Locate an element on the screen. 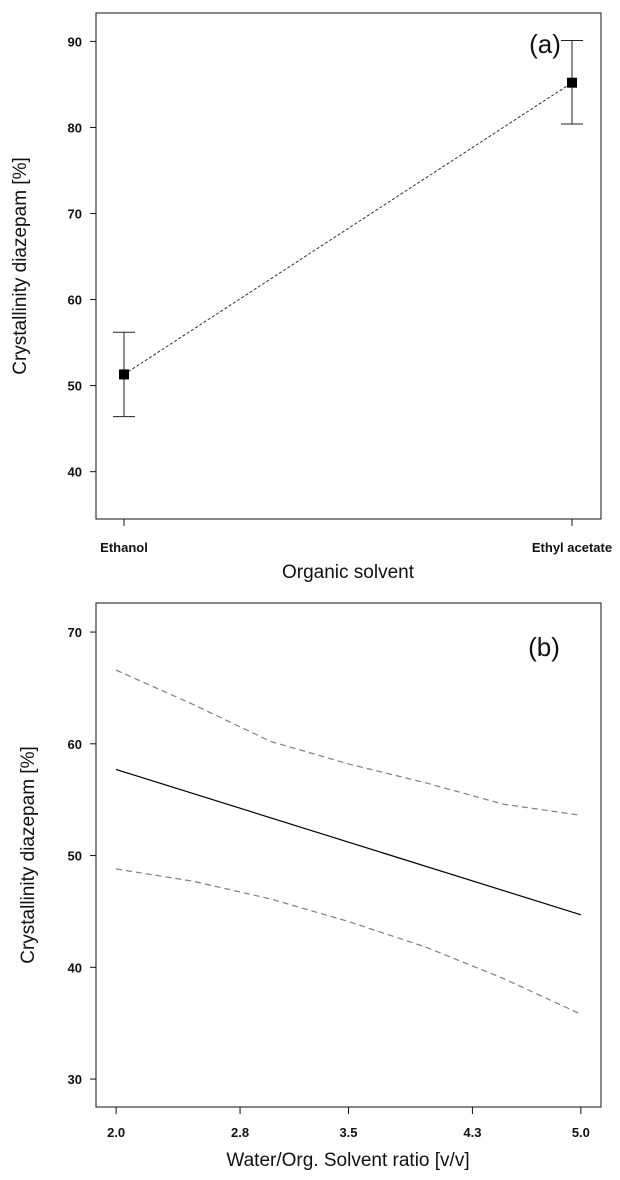  y-axis-title-a: Crystallinity diazepam [%] is located at coordinates (20, 266).